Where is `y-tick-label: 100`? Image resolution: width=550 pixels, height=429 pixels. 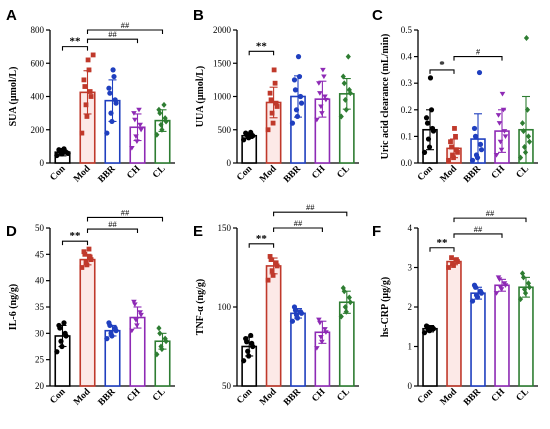 y-tick-label: 100 is located at coordinates (225, 307).